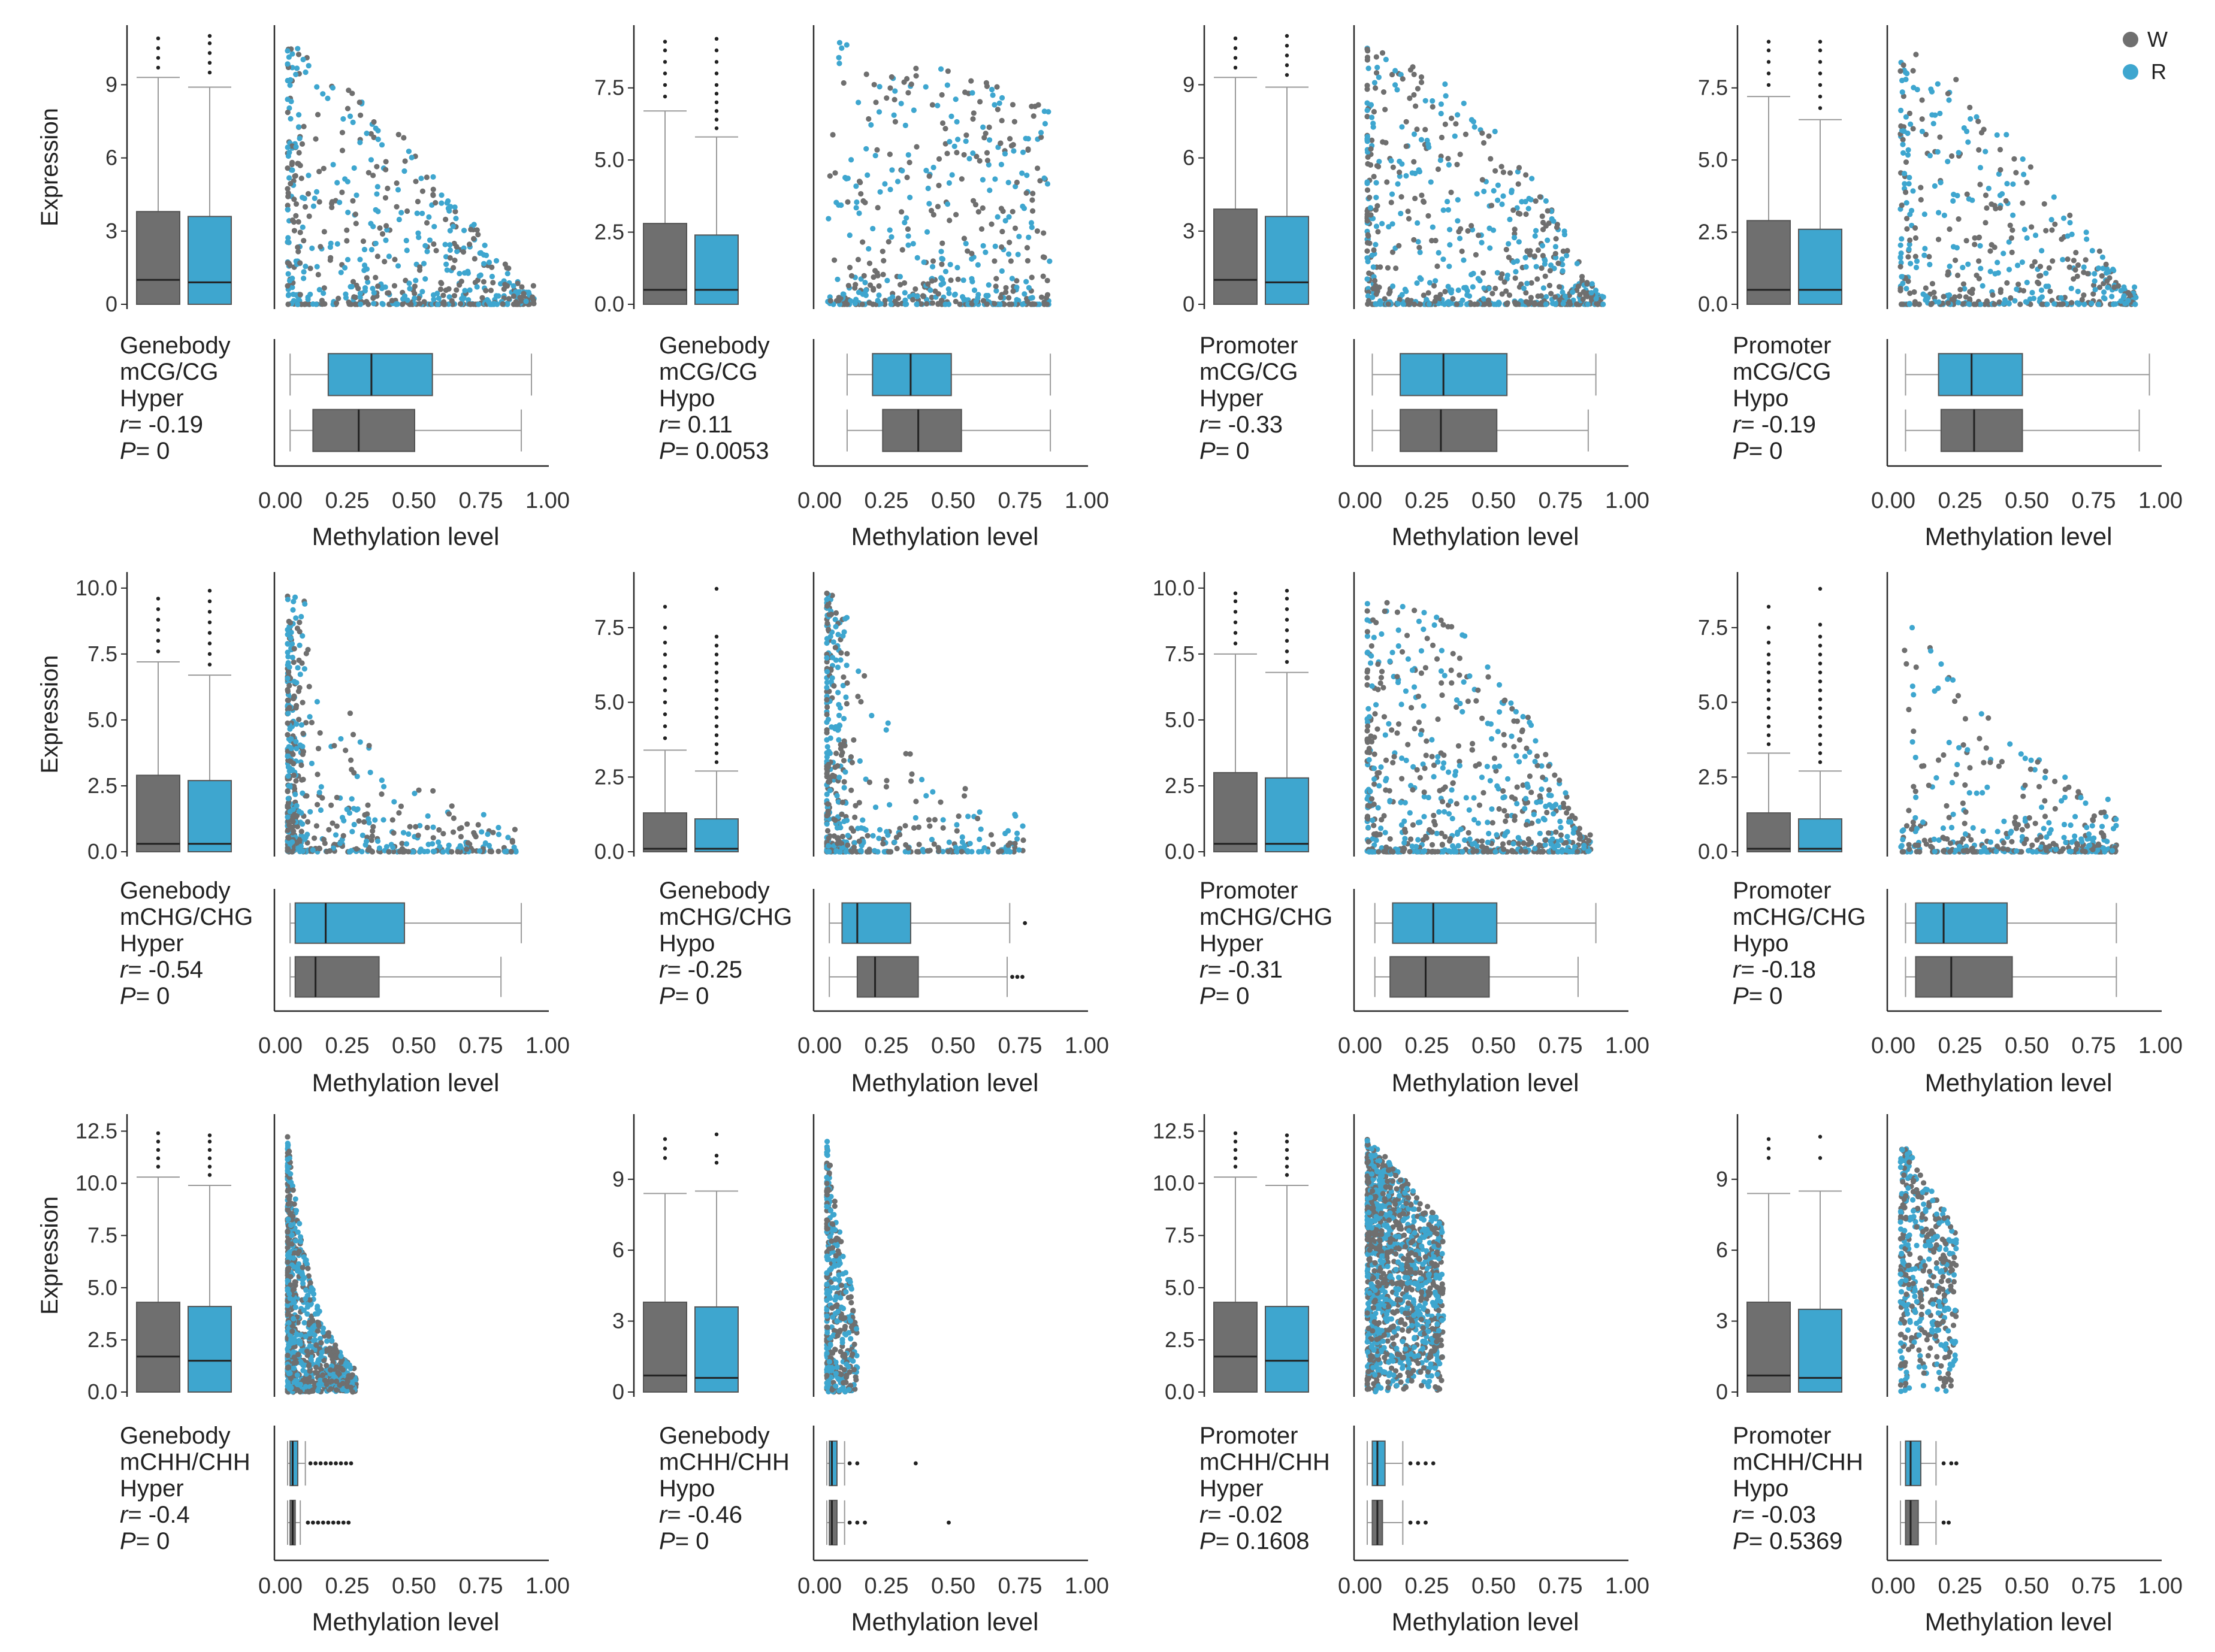 Image resolution: width=2215 pixels, height=1652 pixels. I want to click on x-tick-label: 0.50, so click(2027, 500).